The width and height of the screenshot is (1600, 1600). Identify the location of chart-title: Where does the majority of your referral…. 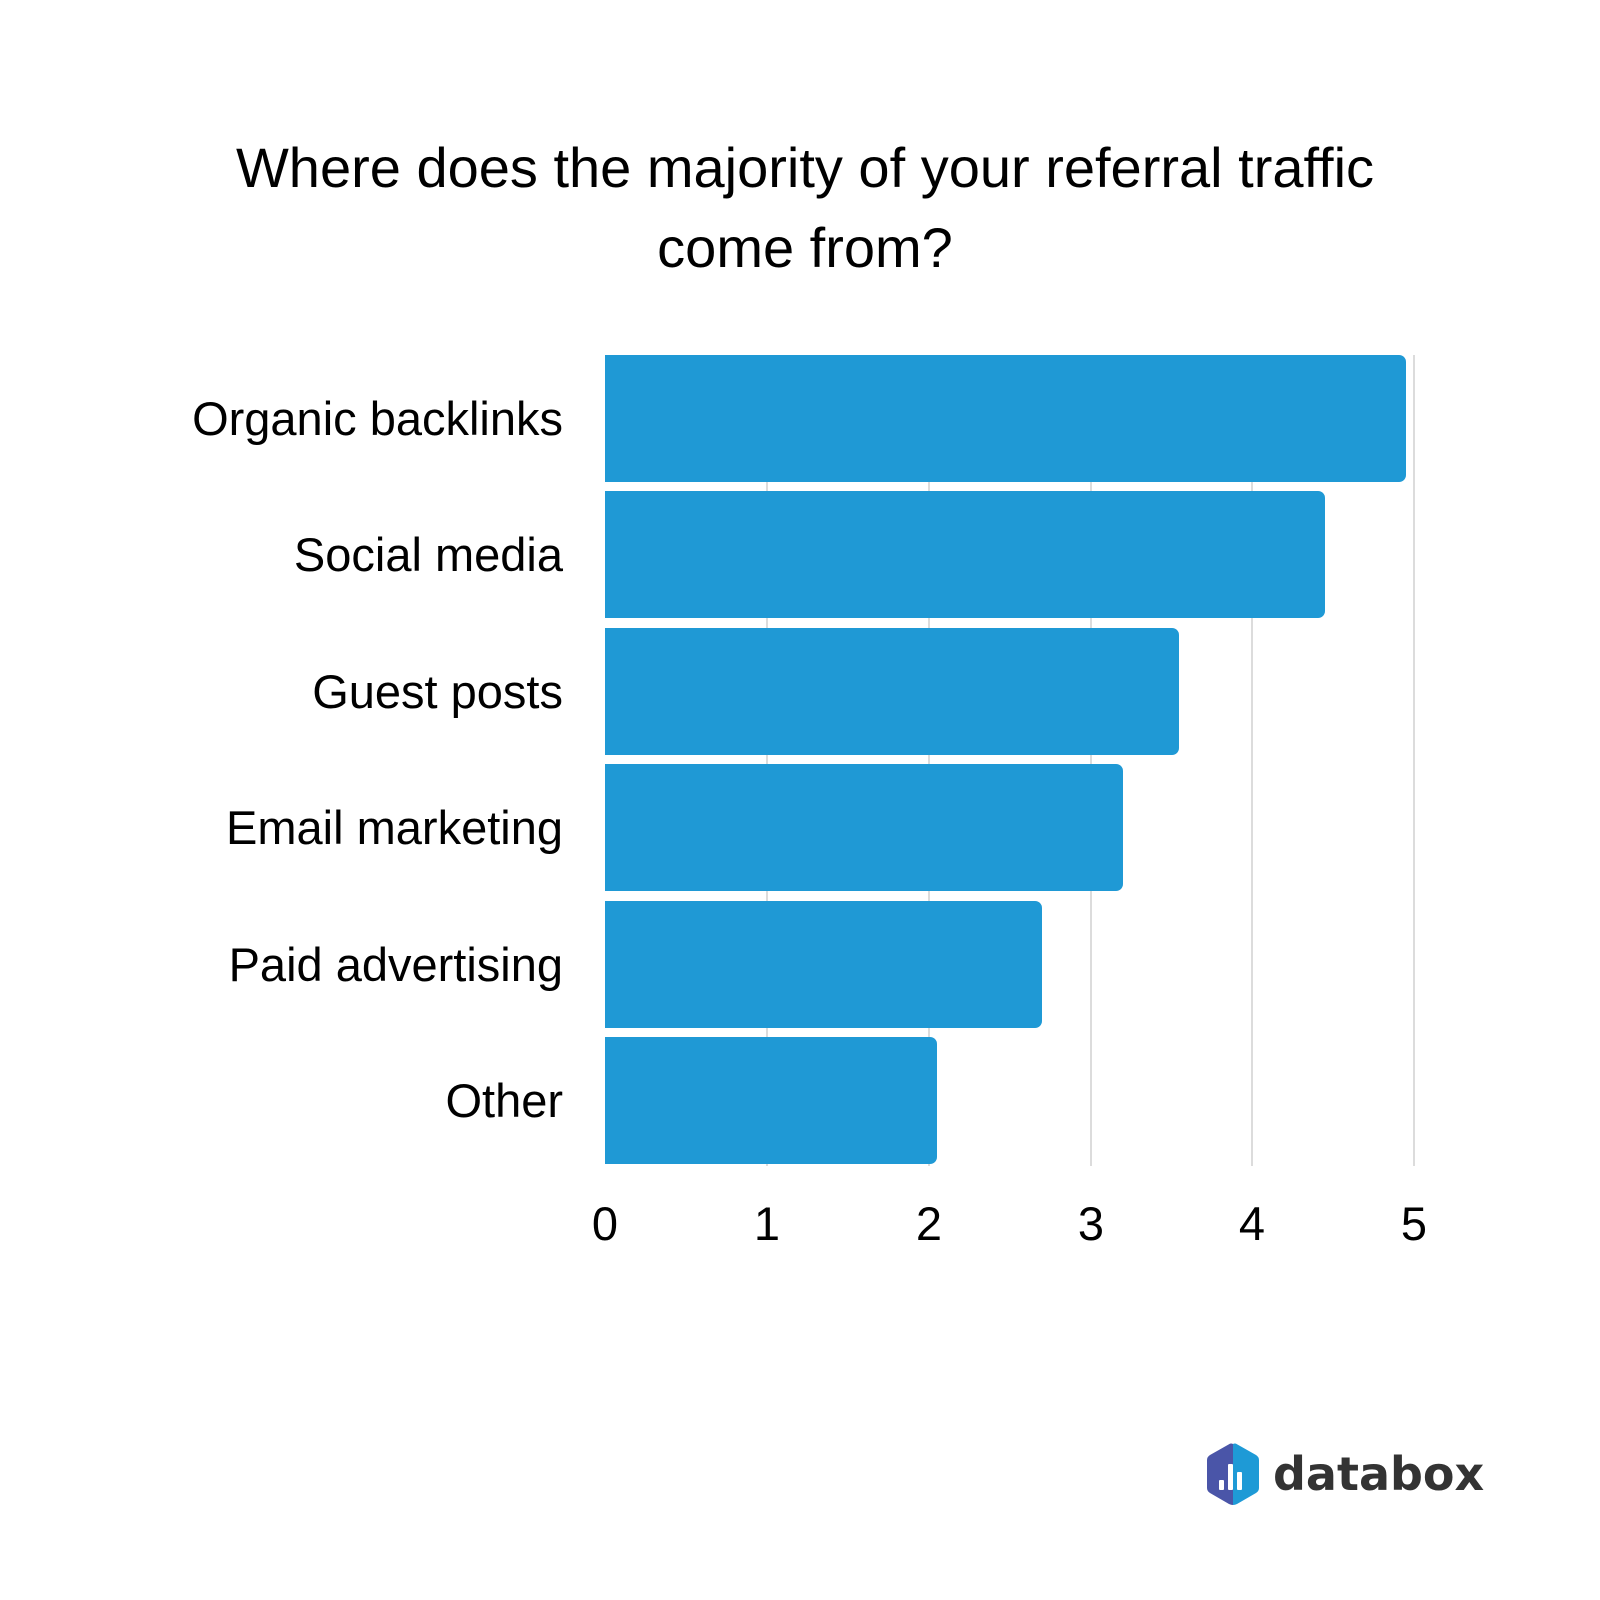
(800, 208).